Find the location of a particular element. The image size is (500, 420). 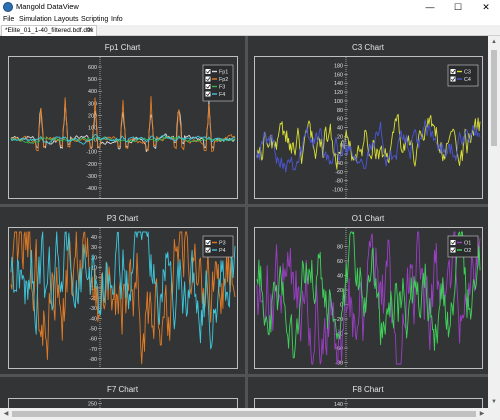

document-tab-strip: *Elite_01_1-40_filtered.bdf.dtlx ✕ is located at coordinates (250, 30).